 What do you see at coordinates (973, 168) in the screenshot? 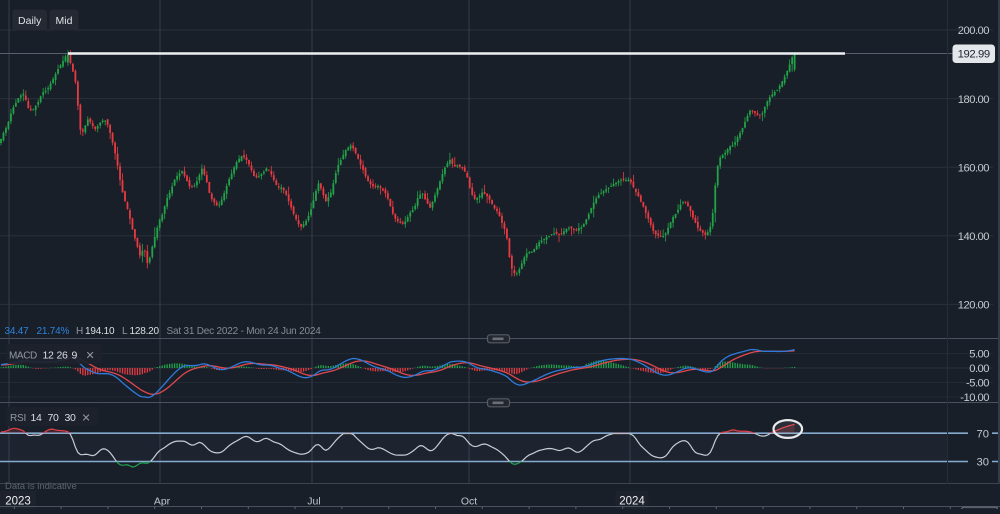
I see `svg-text: 160.00` at bounding box center [973, 168].